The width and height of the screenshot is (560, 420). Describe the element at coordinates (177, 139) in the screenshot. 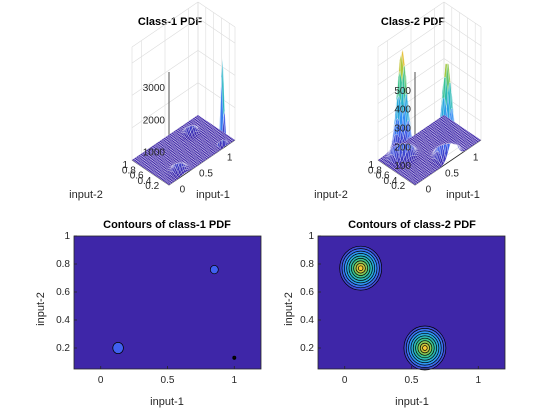

I see `tick-labels: 0 0.5 1 0.2 0.4 0.6 0.8 1 1000 2000 3000` at that location.